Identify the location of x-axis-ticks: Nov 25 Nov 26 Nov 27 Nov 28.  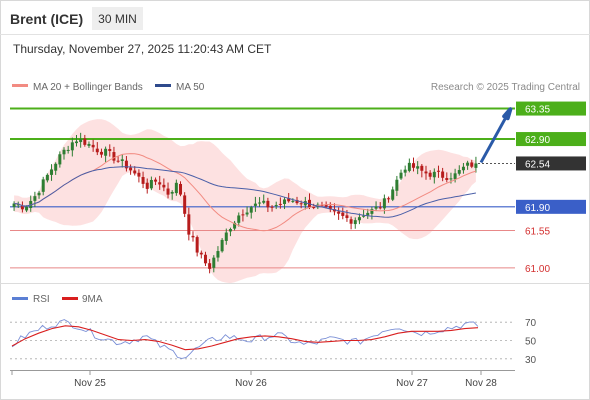
(254, 379).